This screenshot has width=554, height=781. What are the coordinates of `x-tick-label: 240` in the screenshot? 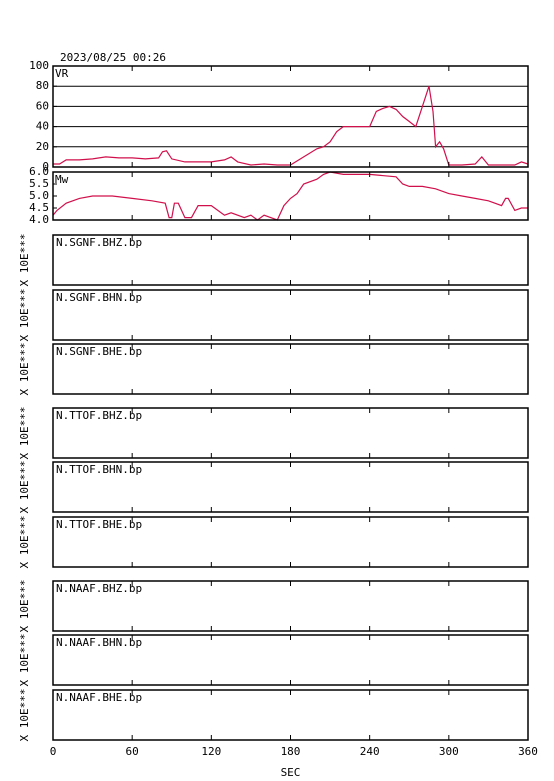 It's located at (370, 751).